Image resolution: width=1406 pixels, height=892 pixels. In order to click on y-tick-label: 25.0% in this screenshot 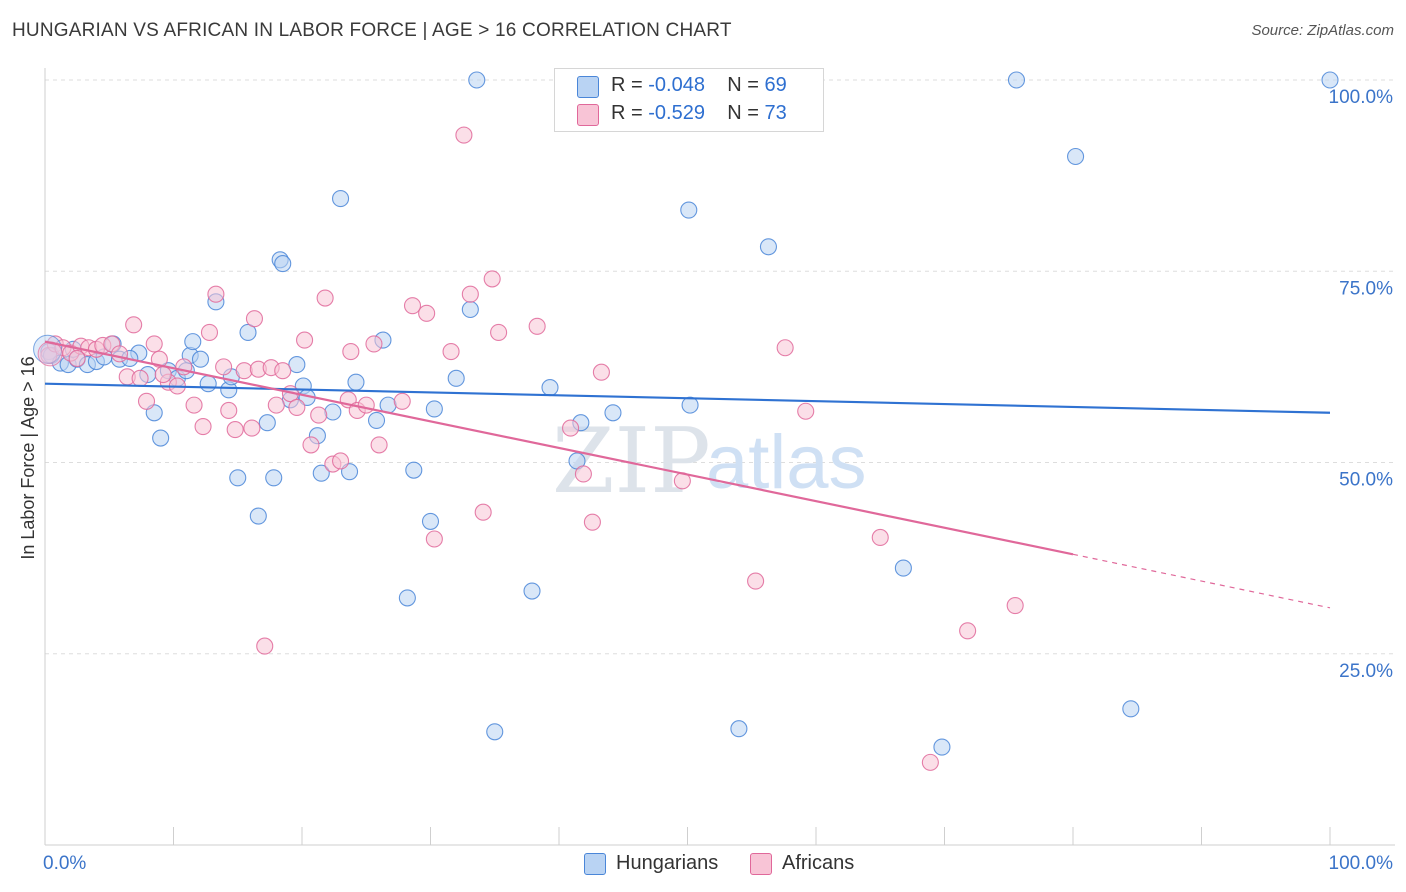, I will do `click(1366, 671)`.